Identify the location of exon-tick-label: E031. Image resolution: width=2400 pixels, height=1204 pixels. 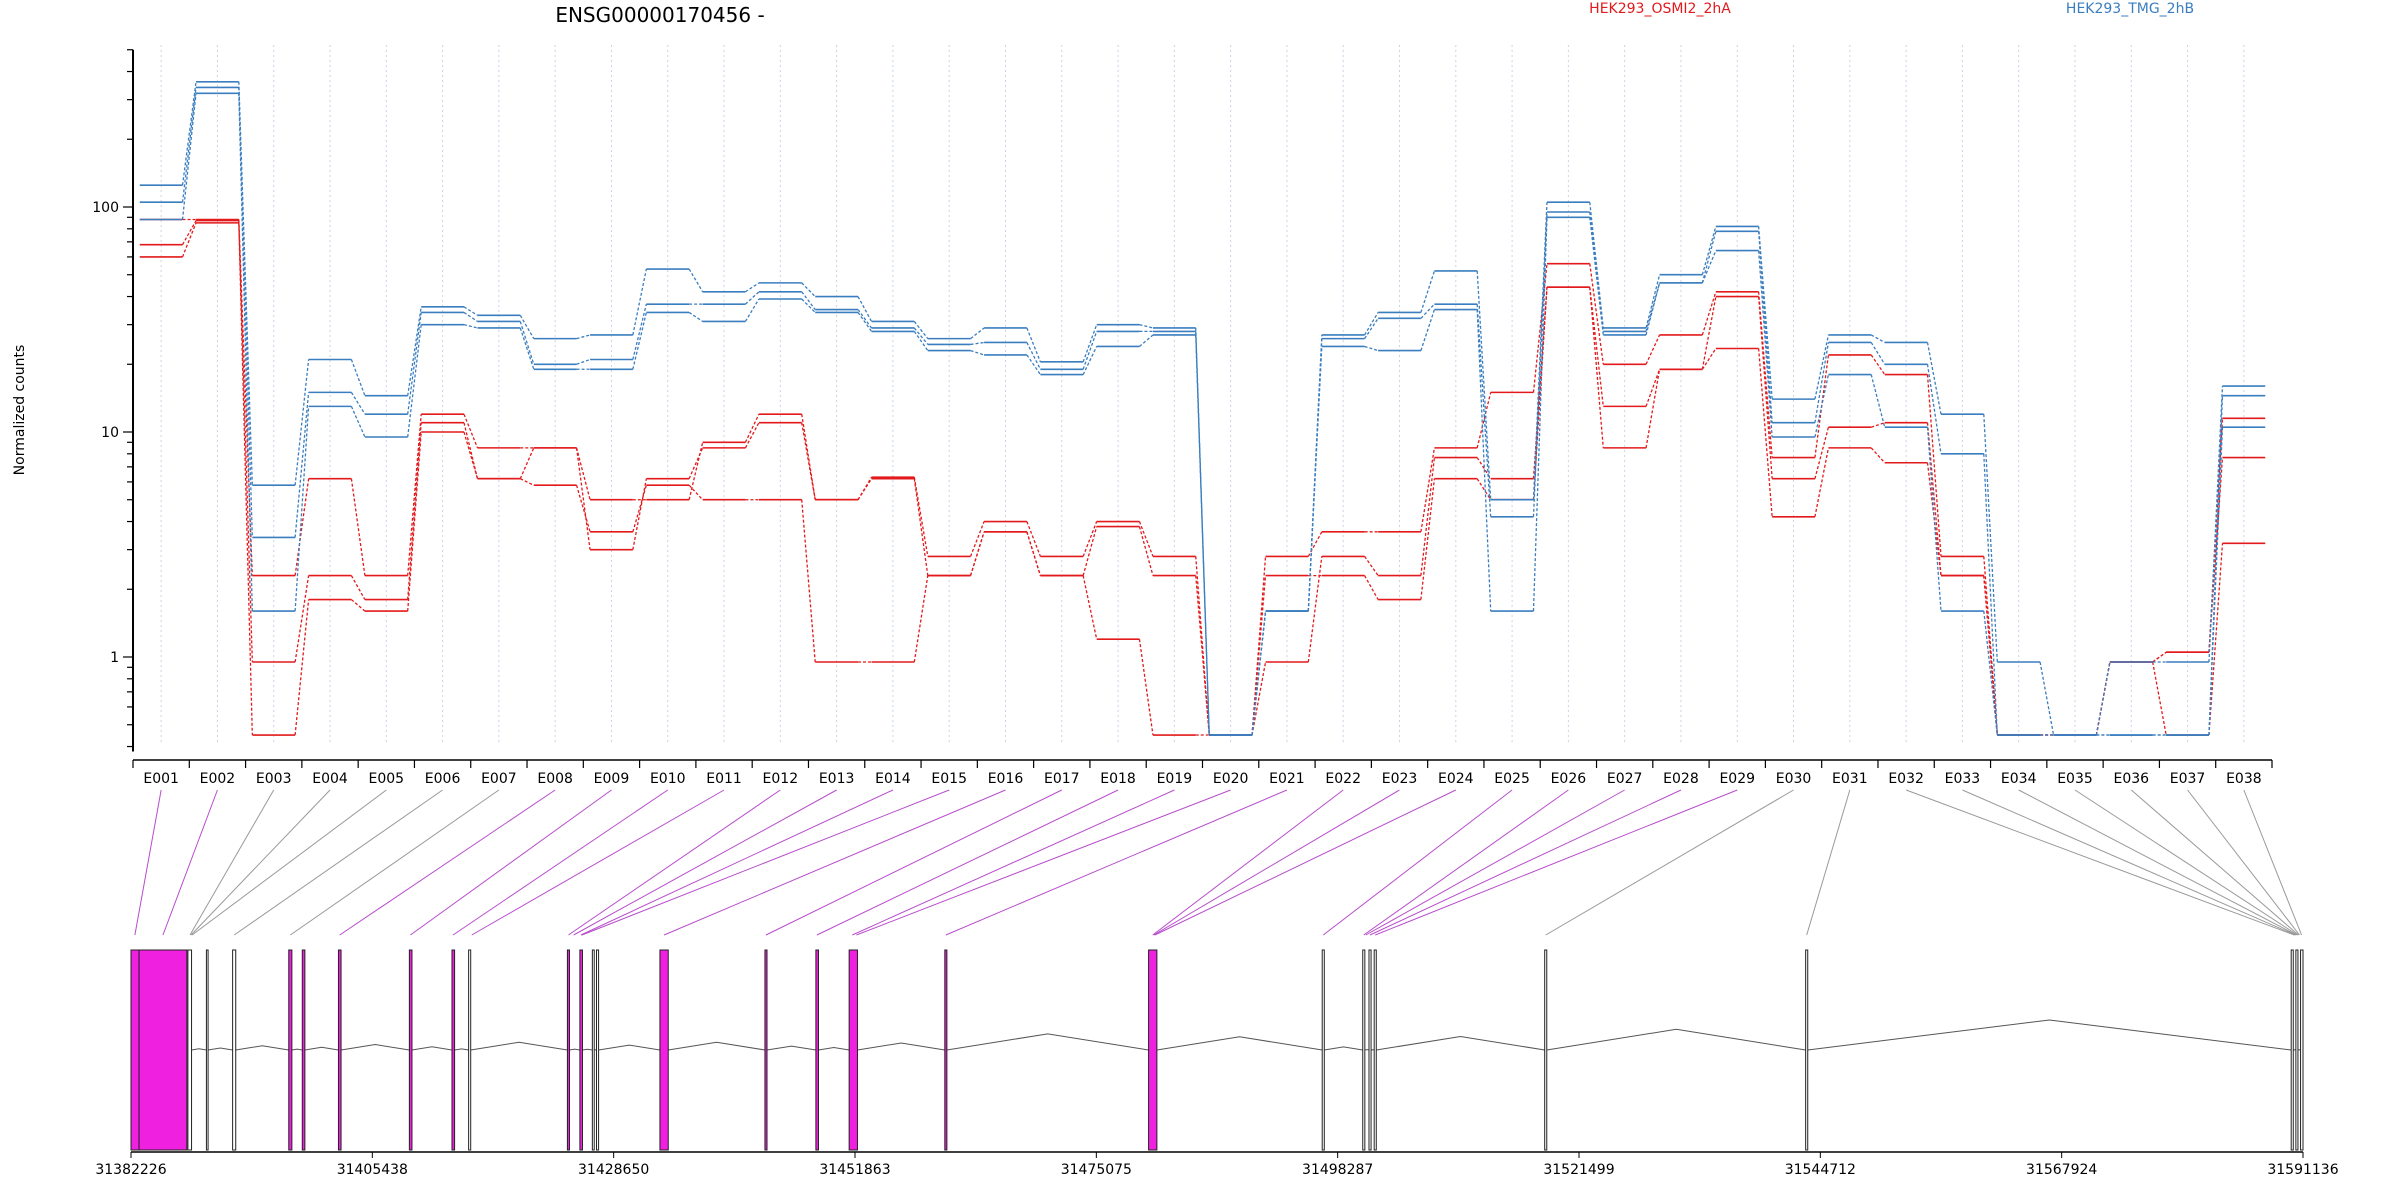
(1850, 779).